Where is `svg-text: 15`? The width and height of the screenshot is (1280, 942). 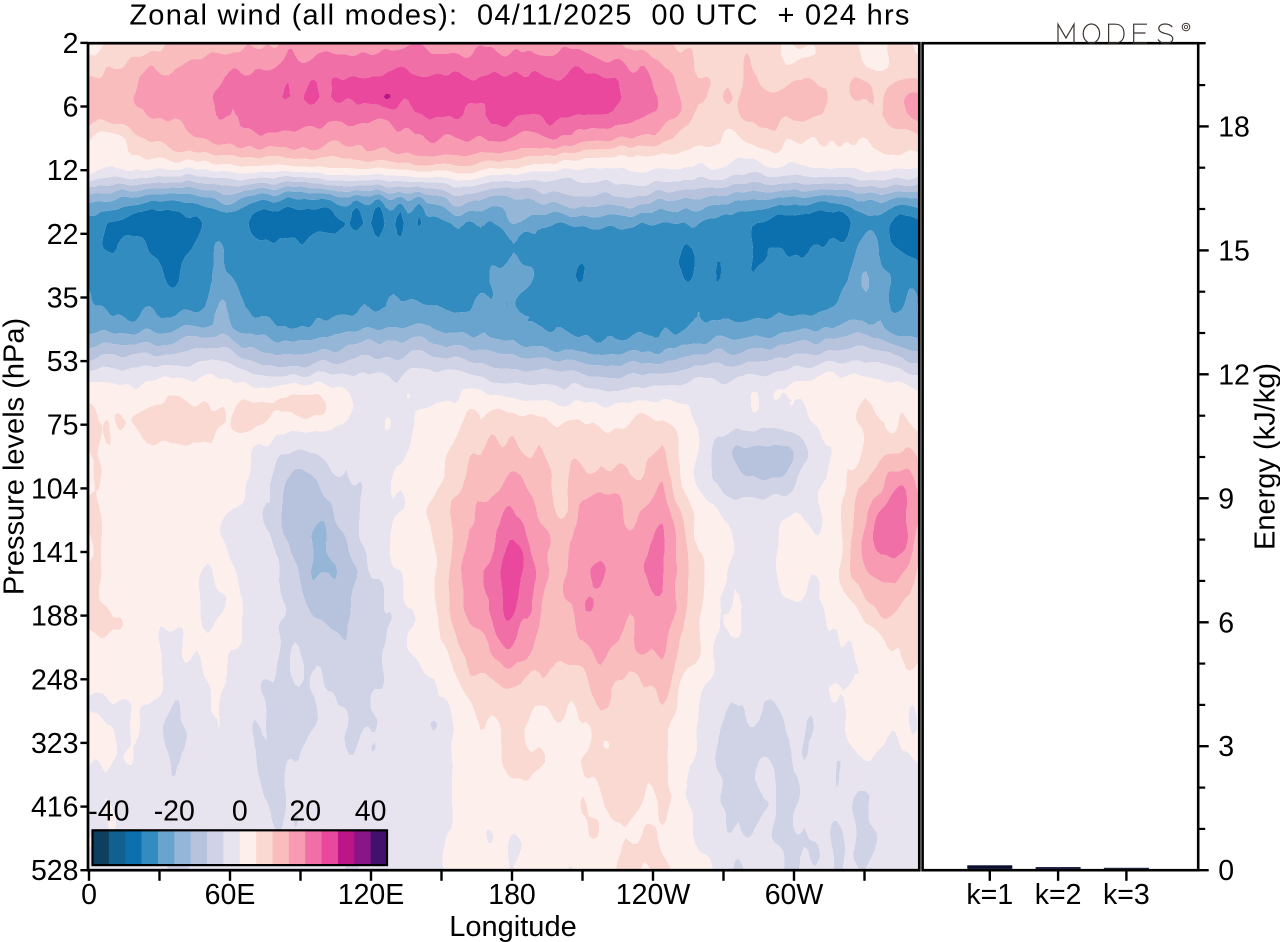 svg-text: 15 is located at coordinates (1234, 251).